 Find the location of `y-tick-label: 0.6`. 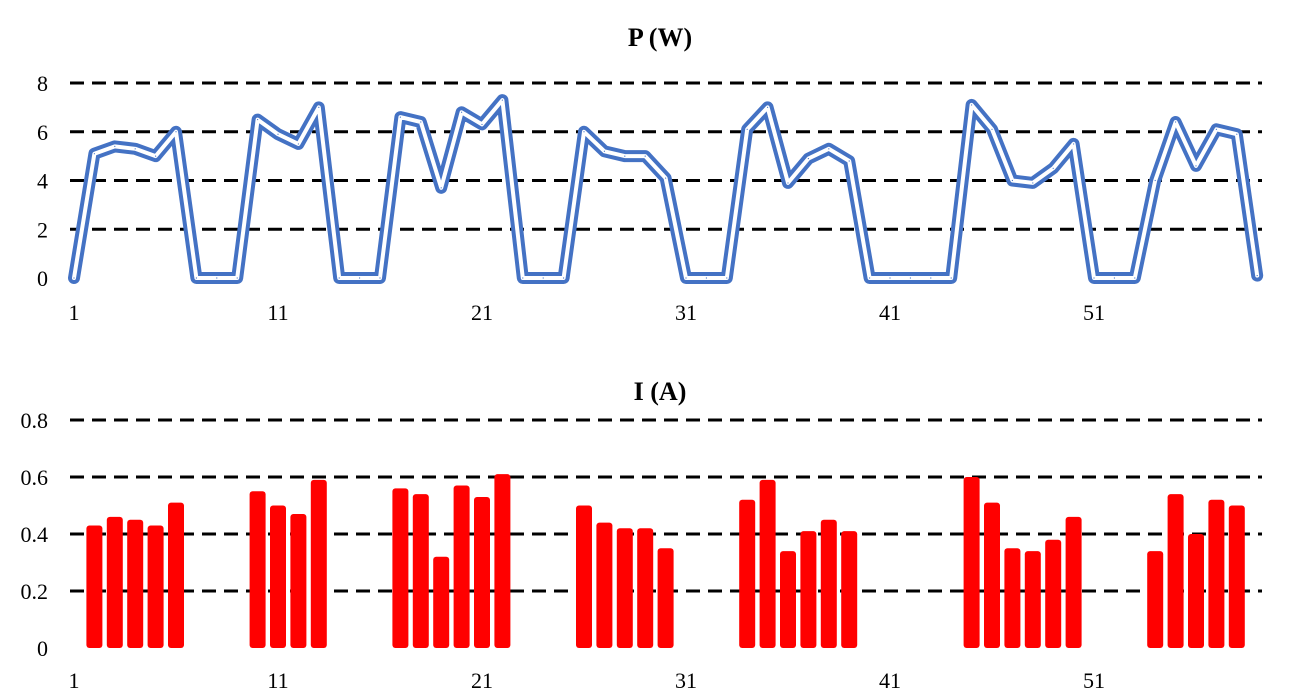

y-tick-label: 0.6 is located at coordinates (35, 477).